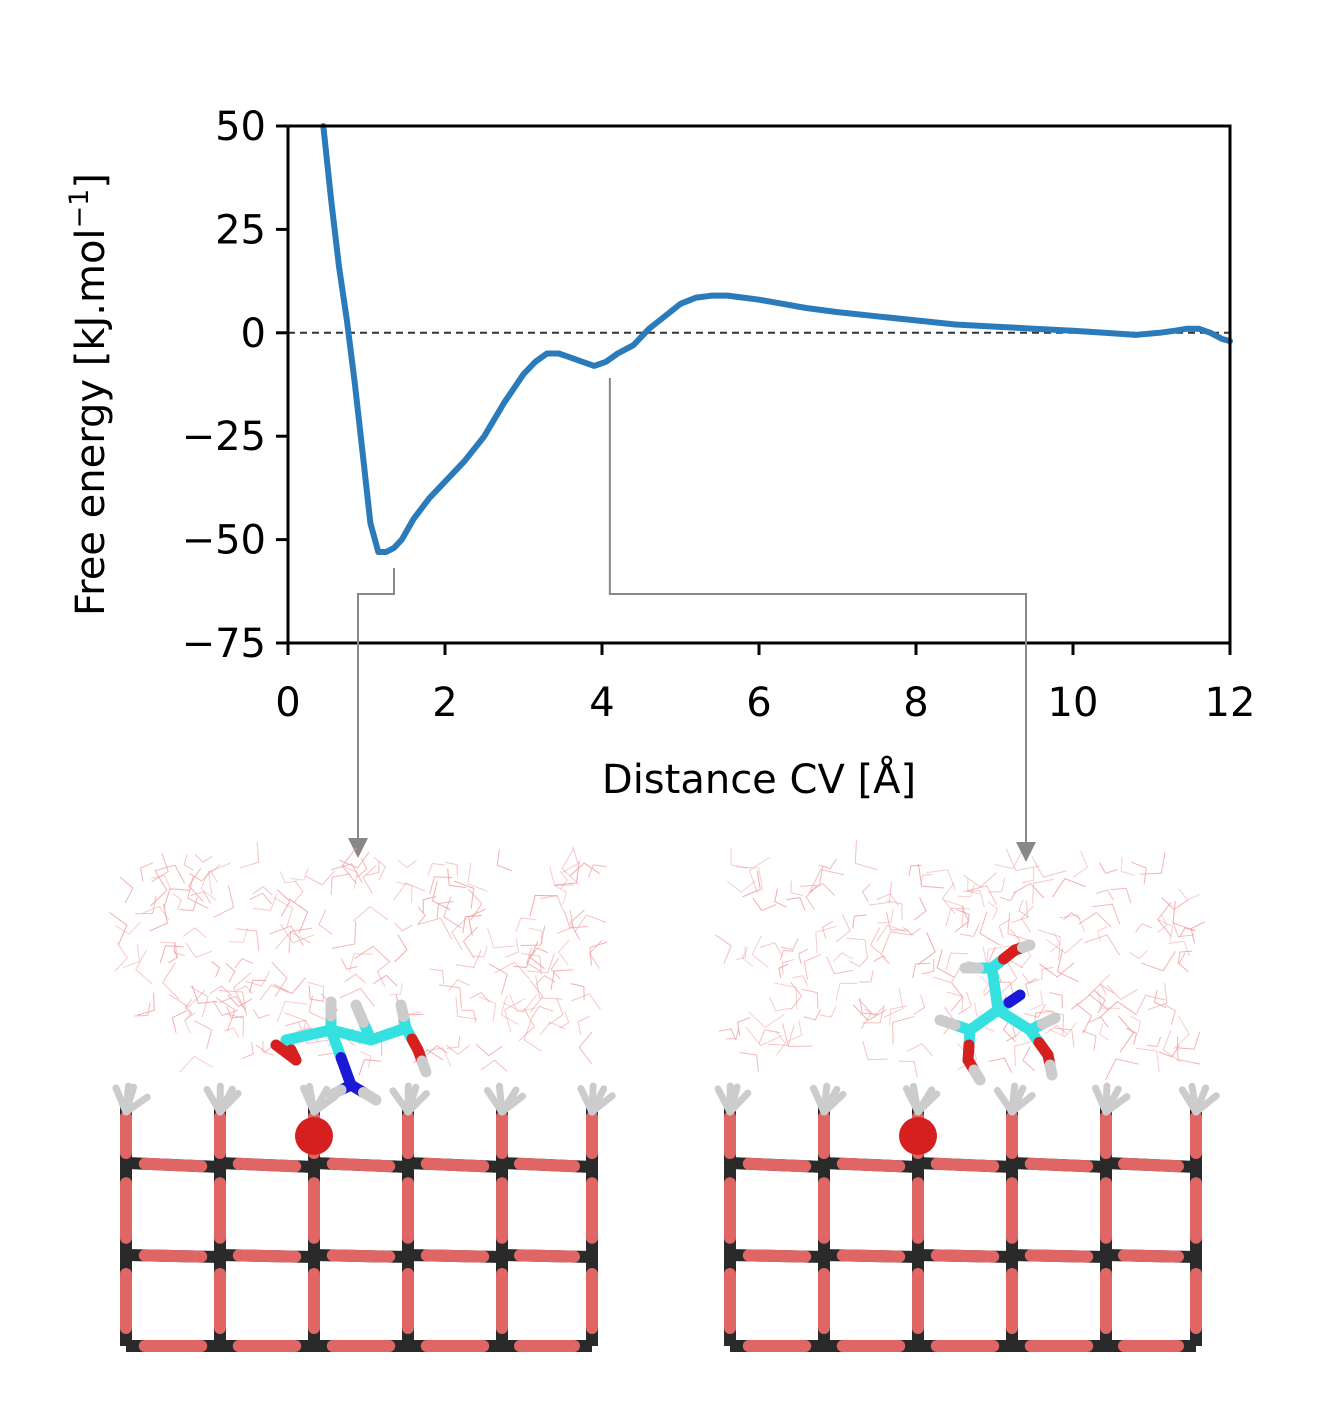 The height and width of the screenshot is (1405, 1328). What do you see at coordinates (364, 1217) in the screenshot?
I see `oxide-lattice` at bounding box center [364, 1217].